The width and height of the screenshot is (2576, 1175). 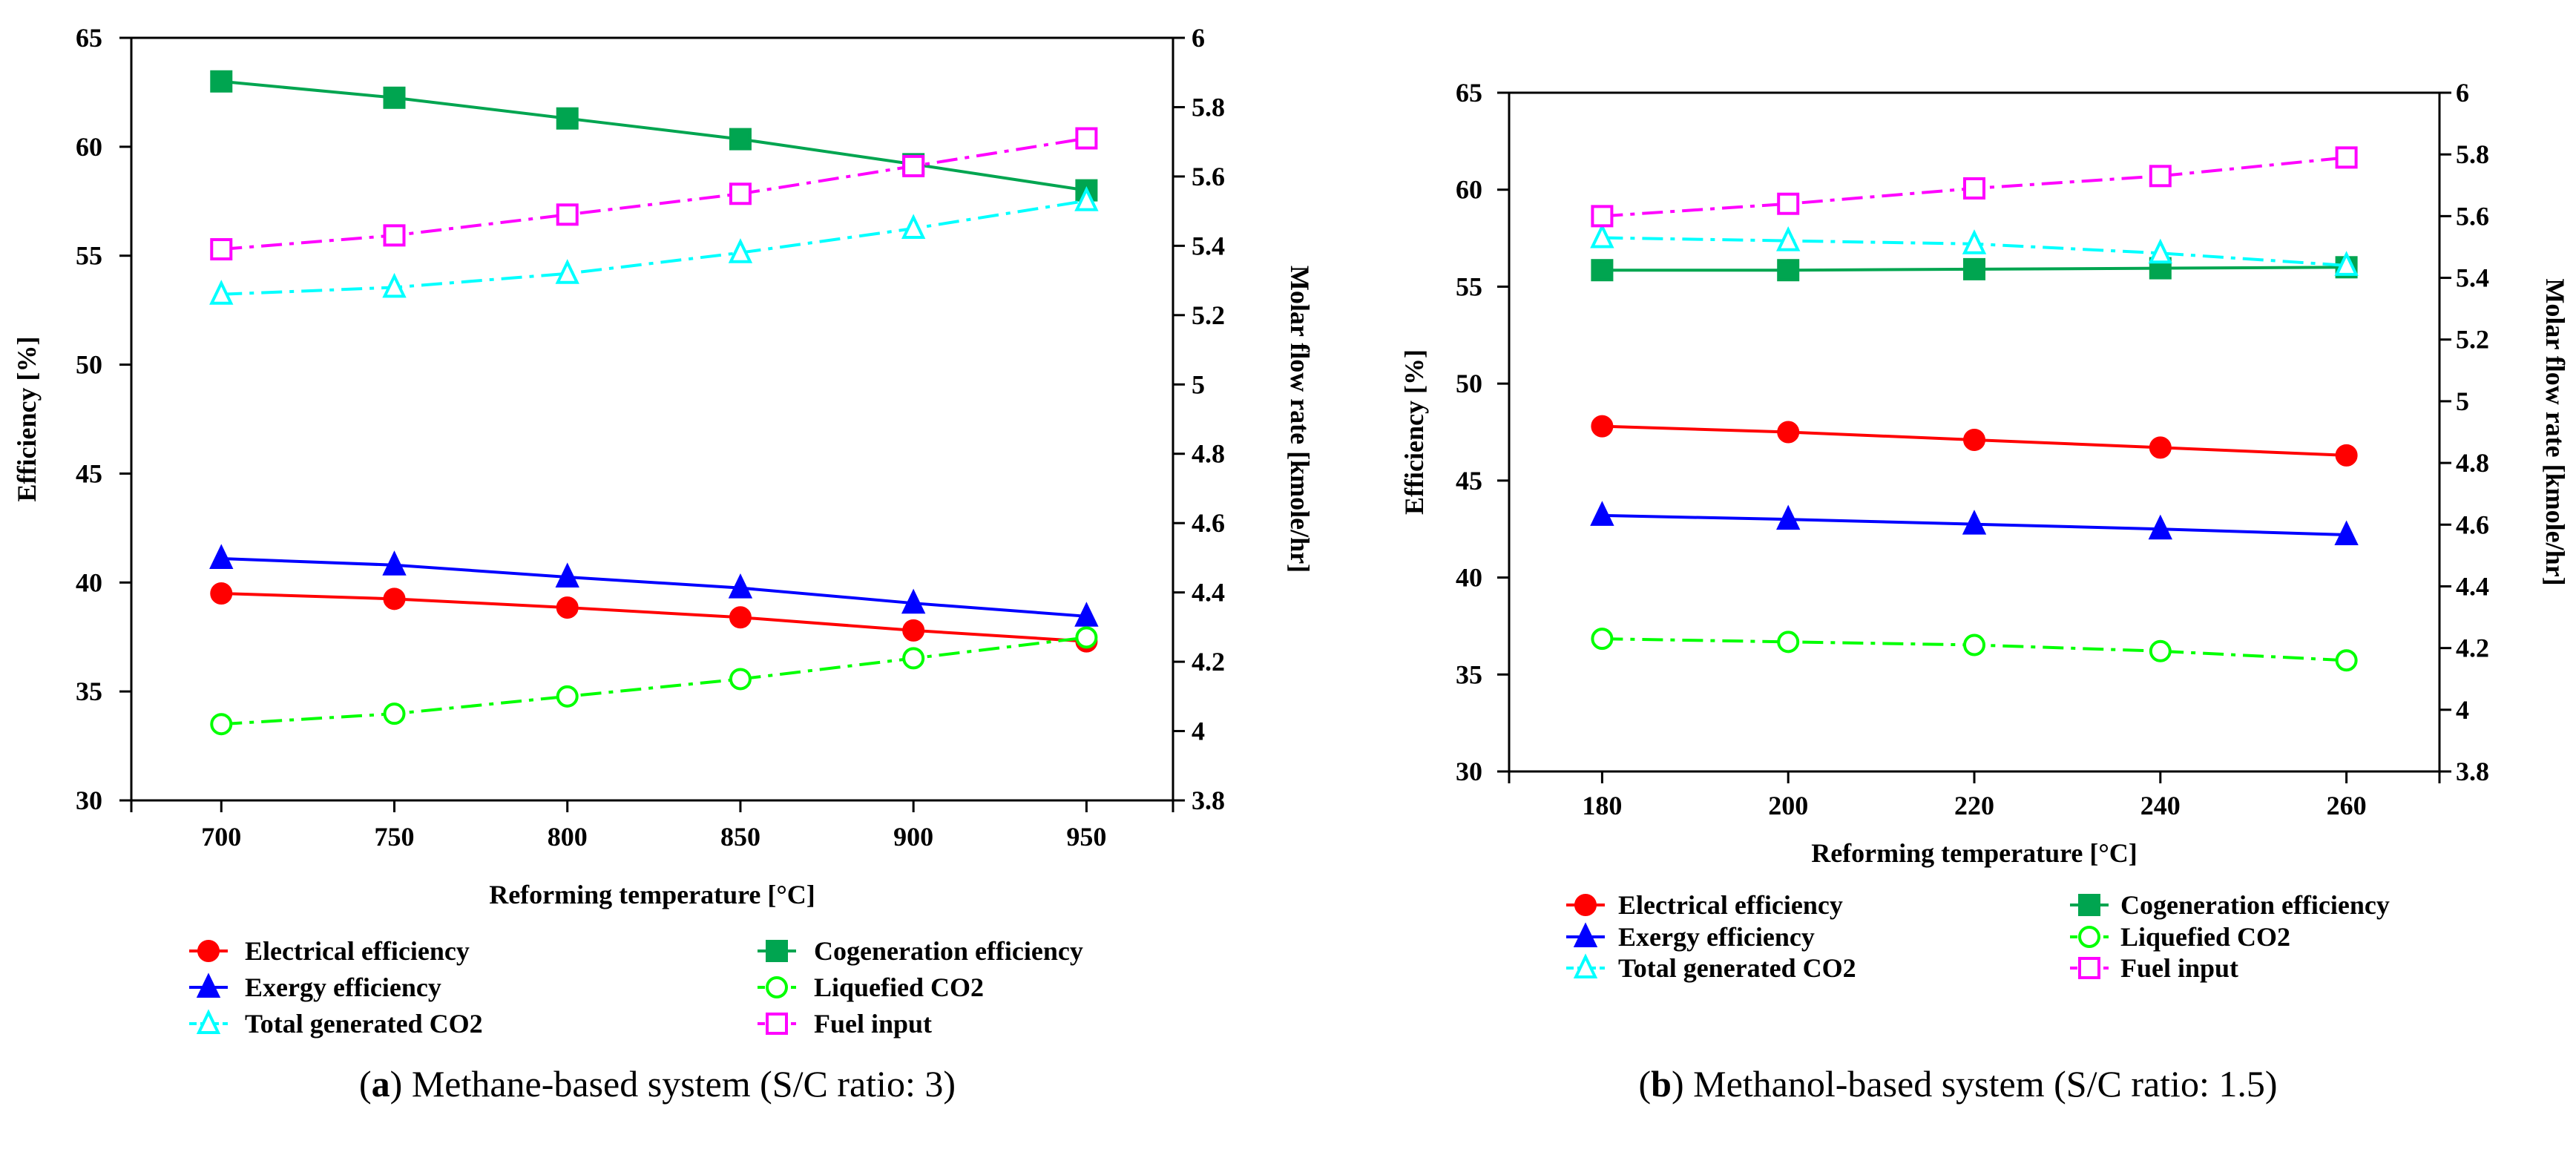 What do you see at coordinates (2255, 905) in the screenshot?
I see `legend-label: Cogeneration efficiency` at bounding box center [2255, 905].